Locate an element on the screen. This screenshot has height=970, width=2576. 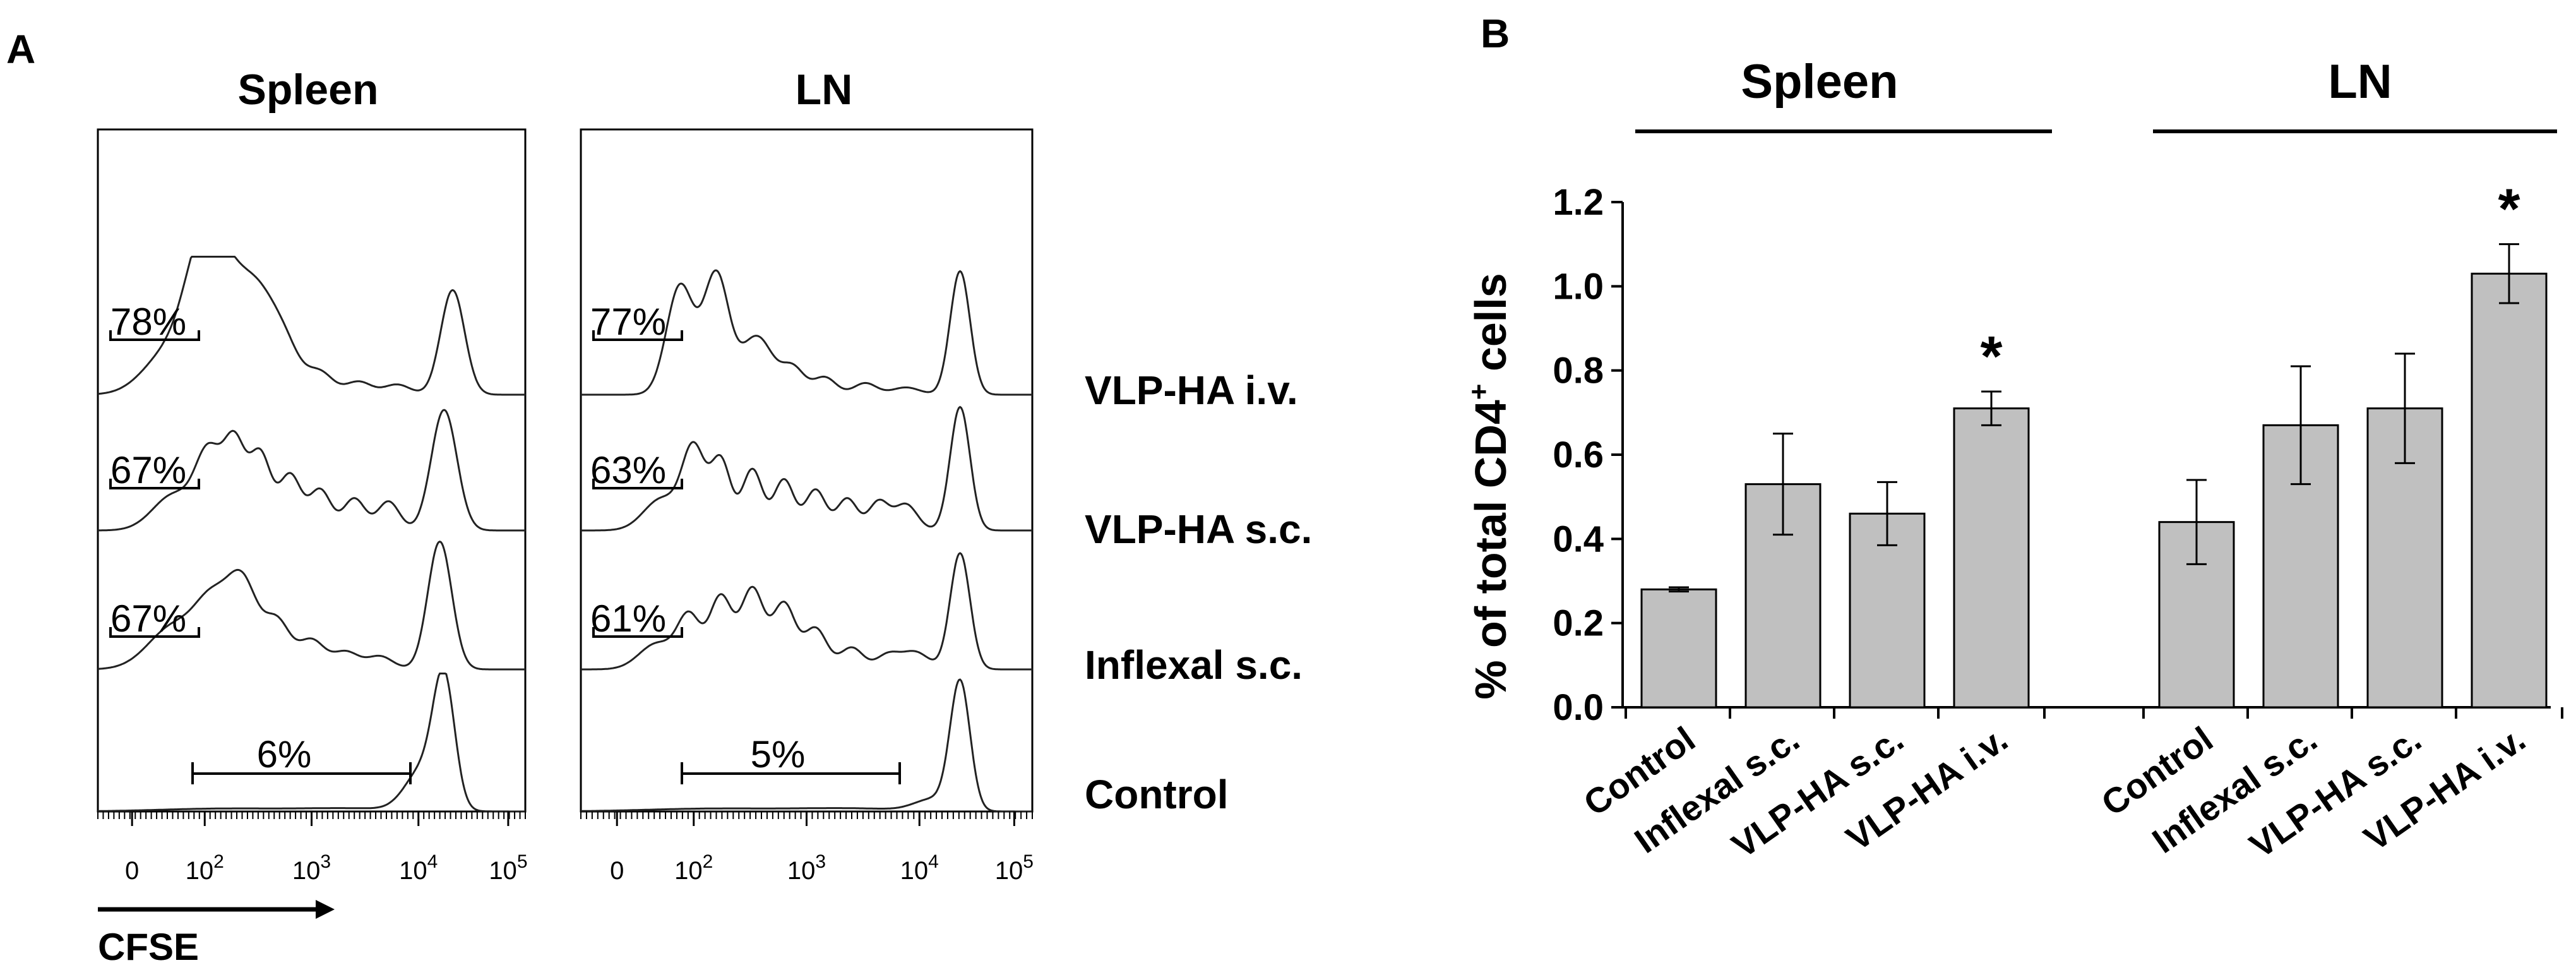
y-tick-label: 0.2 is located at coordinates (1578, 623).